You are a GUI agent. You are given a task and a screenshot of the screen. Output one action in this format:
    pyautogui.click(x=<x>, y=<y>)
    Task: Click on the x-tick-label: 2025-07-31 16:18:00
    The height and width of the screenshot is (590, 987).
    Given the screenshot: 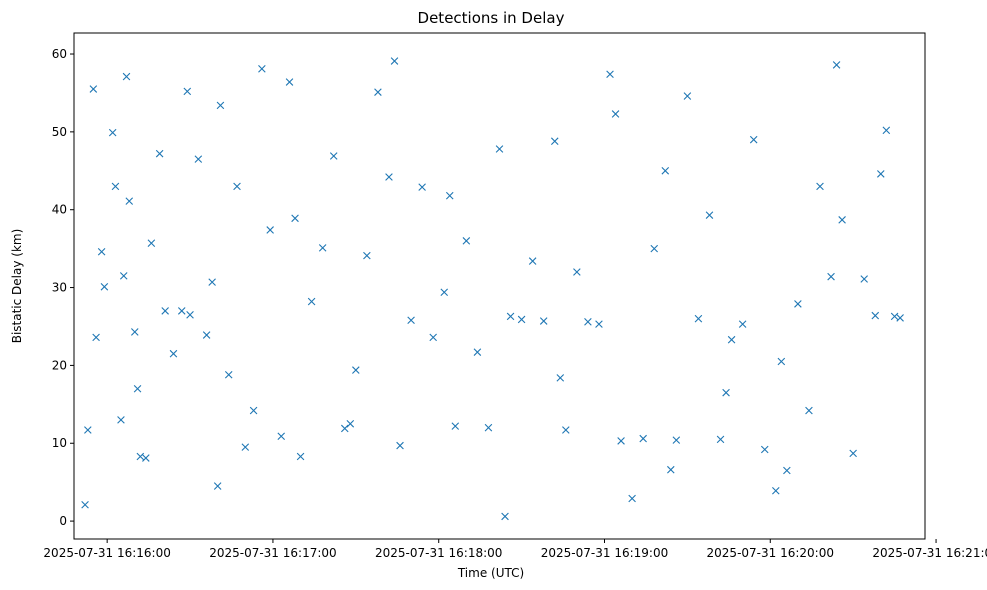 What is the action you would take?
    pyautogui.click(x=438, y=553)
    